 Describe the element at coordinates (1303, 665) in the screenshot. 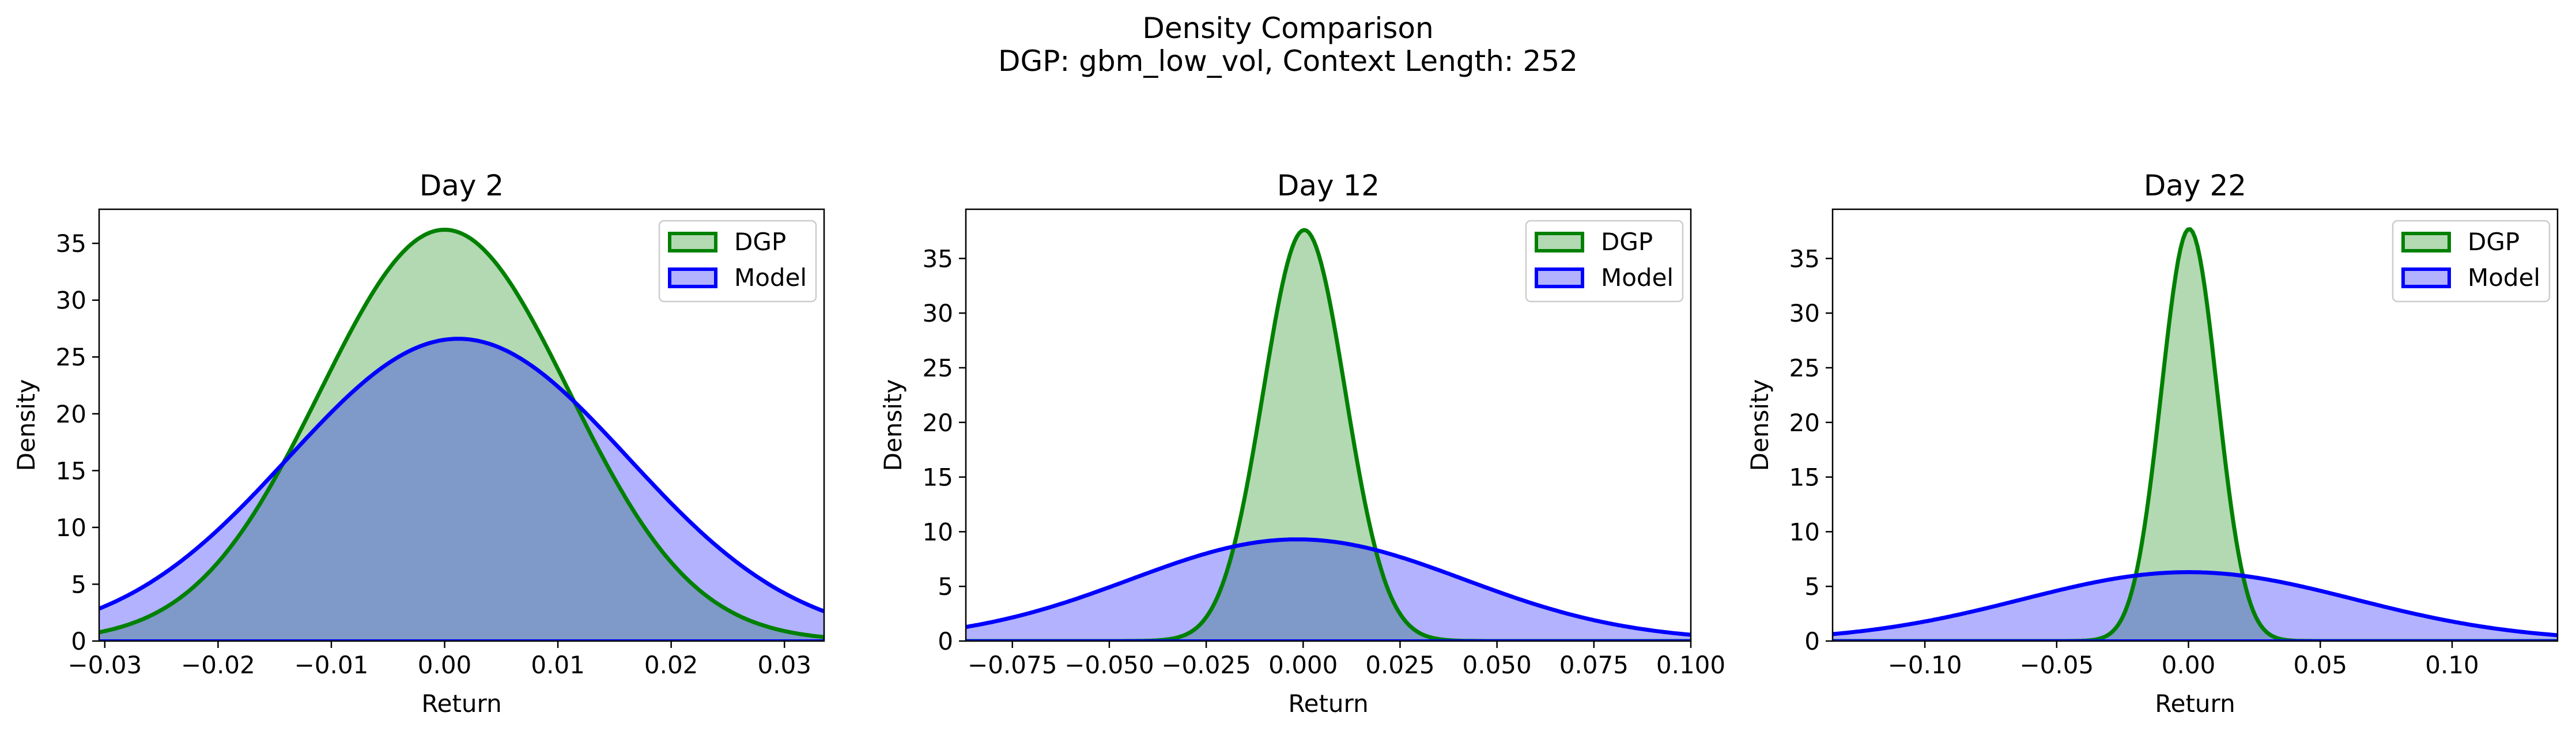

I see `x-tick-label: 0.000` at that location.